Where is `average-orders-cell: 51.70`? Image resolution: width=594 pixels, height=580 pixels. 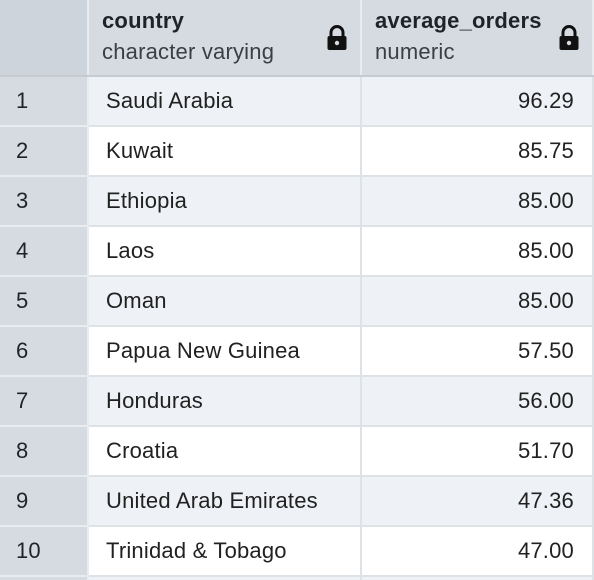
average-orders-cell: 51.70 is located at coordinates (478, 452).